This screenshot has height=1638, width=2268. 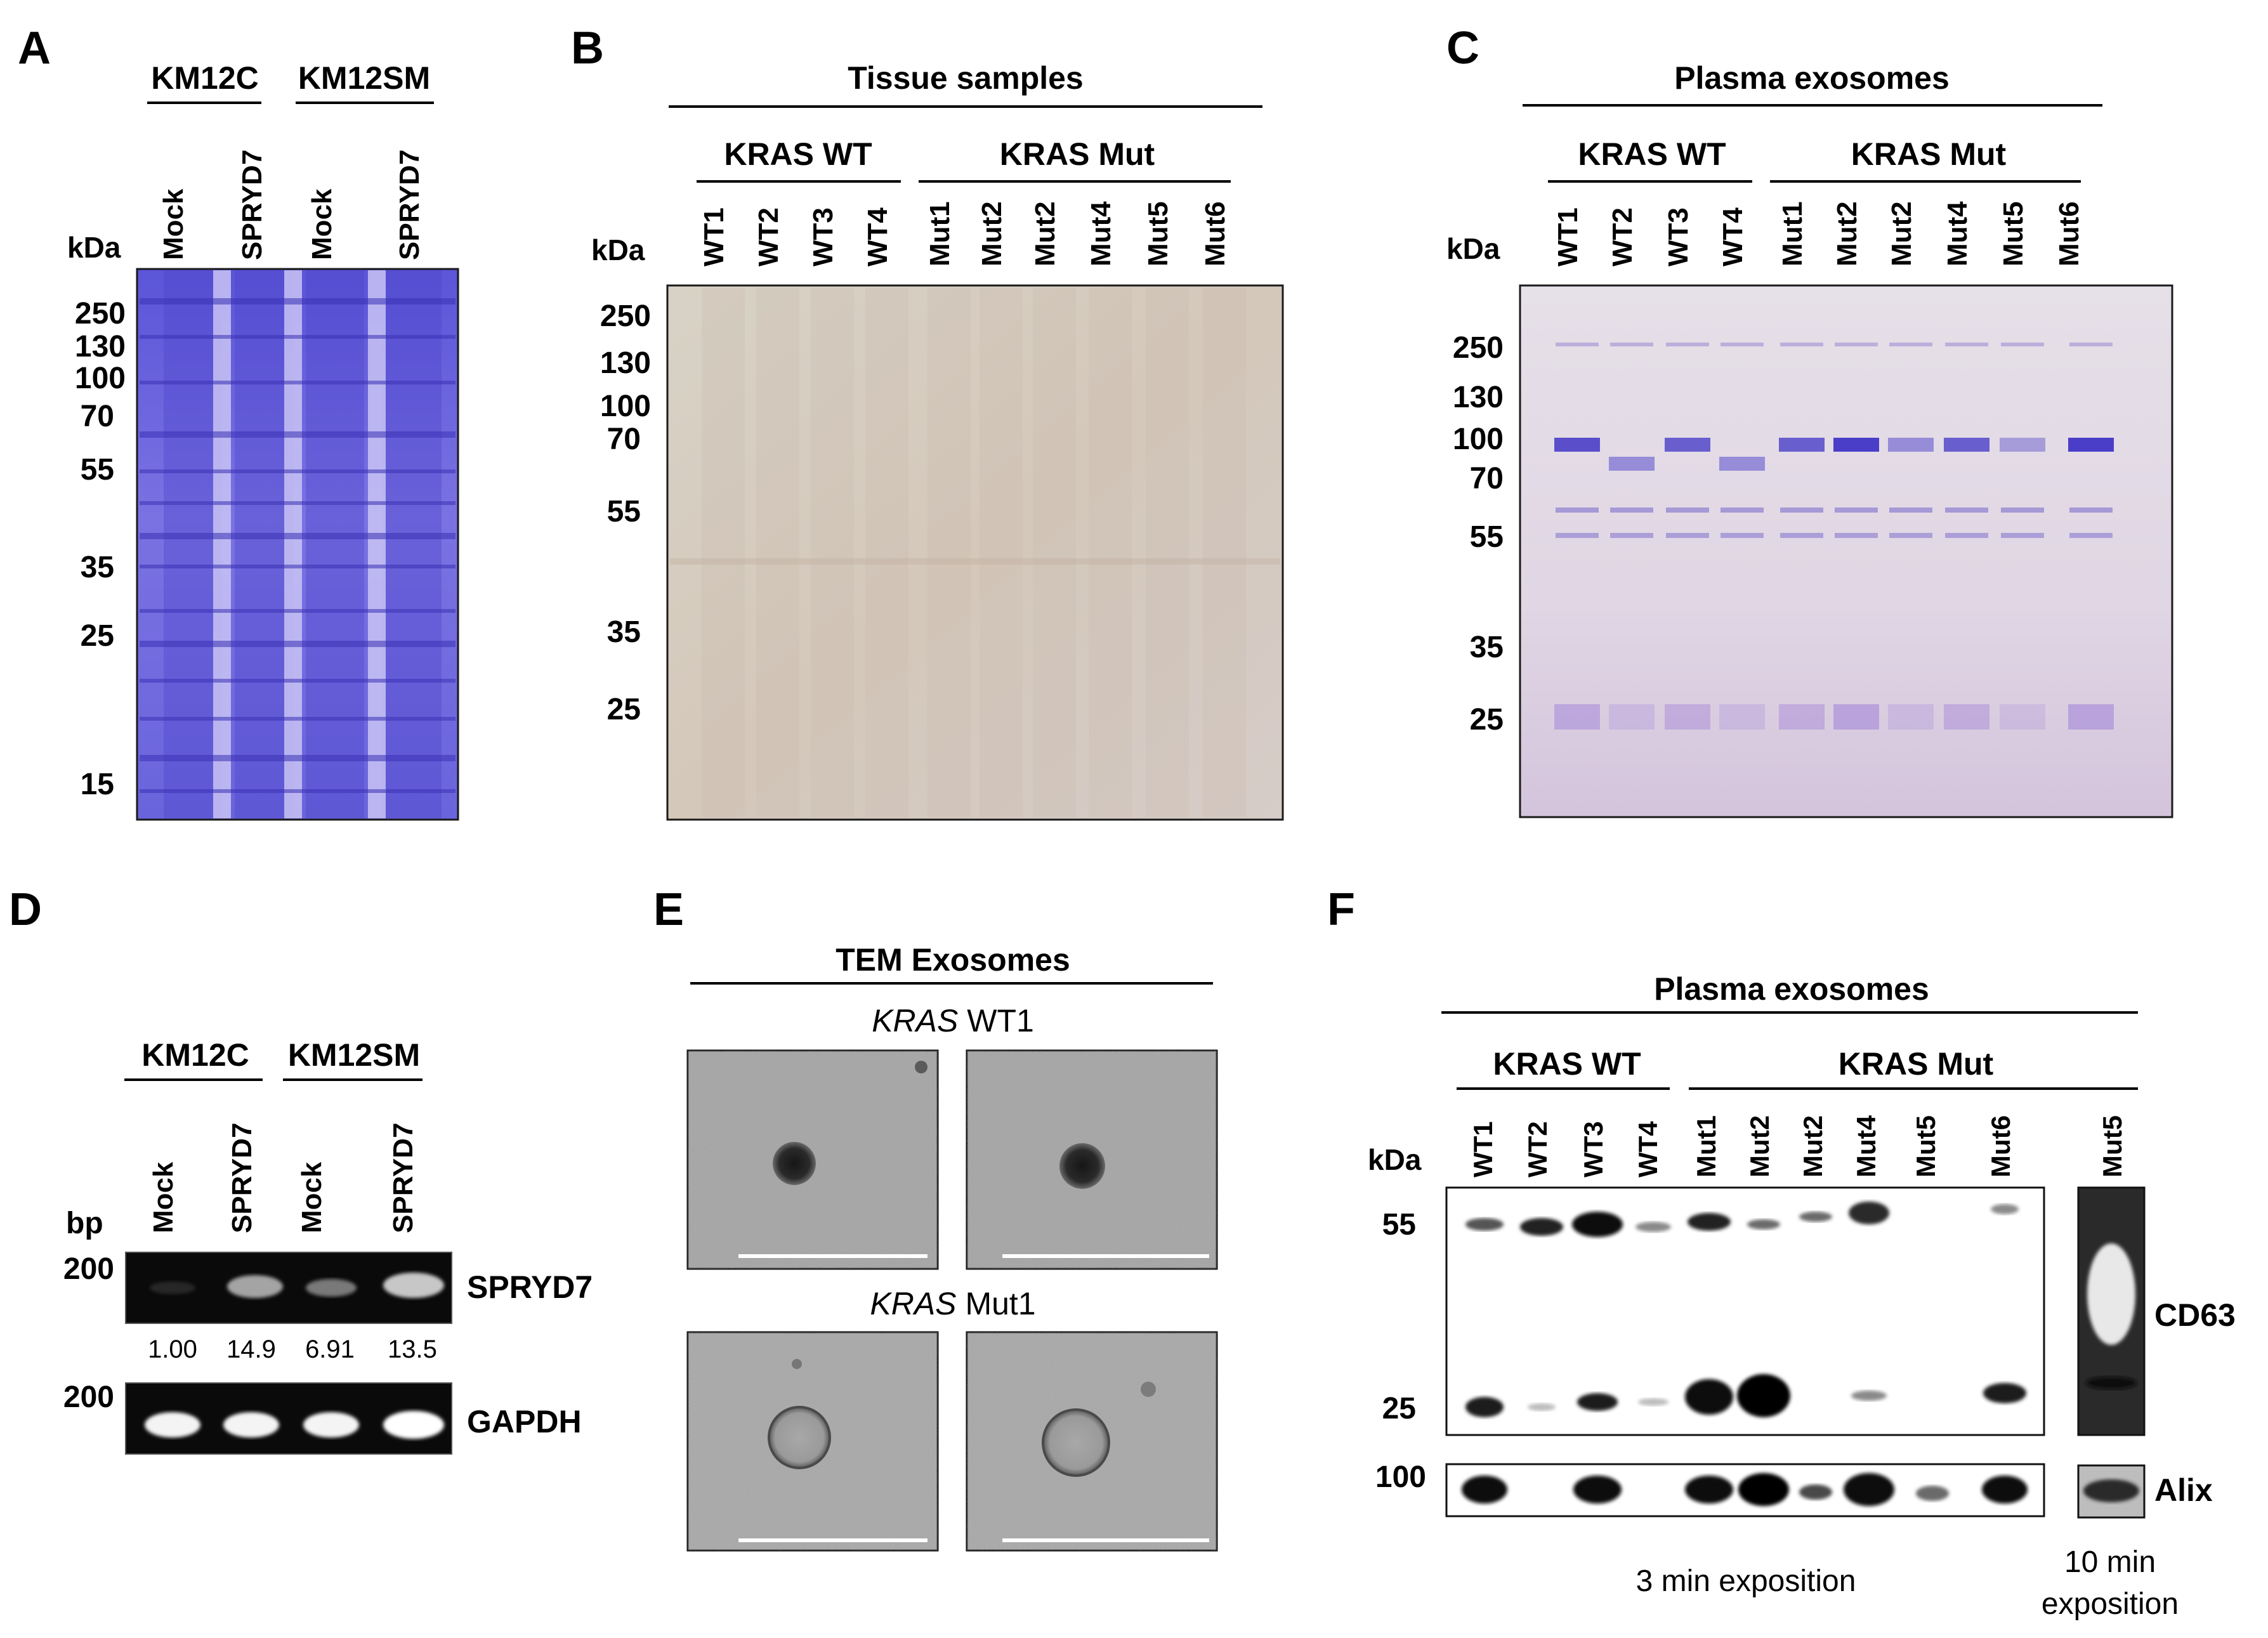 What do you see at coordinates (1341, 909) in the screenshot?
I see `panel-letter-f: F` at bounding box center [1341, 909].